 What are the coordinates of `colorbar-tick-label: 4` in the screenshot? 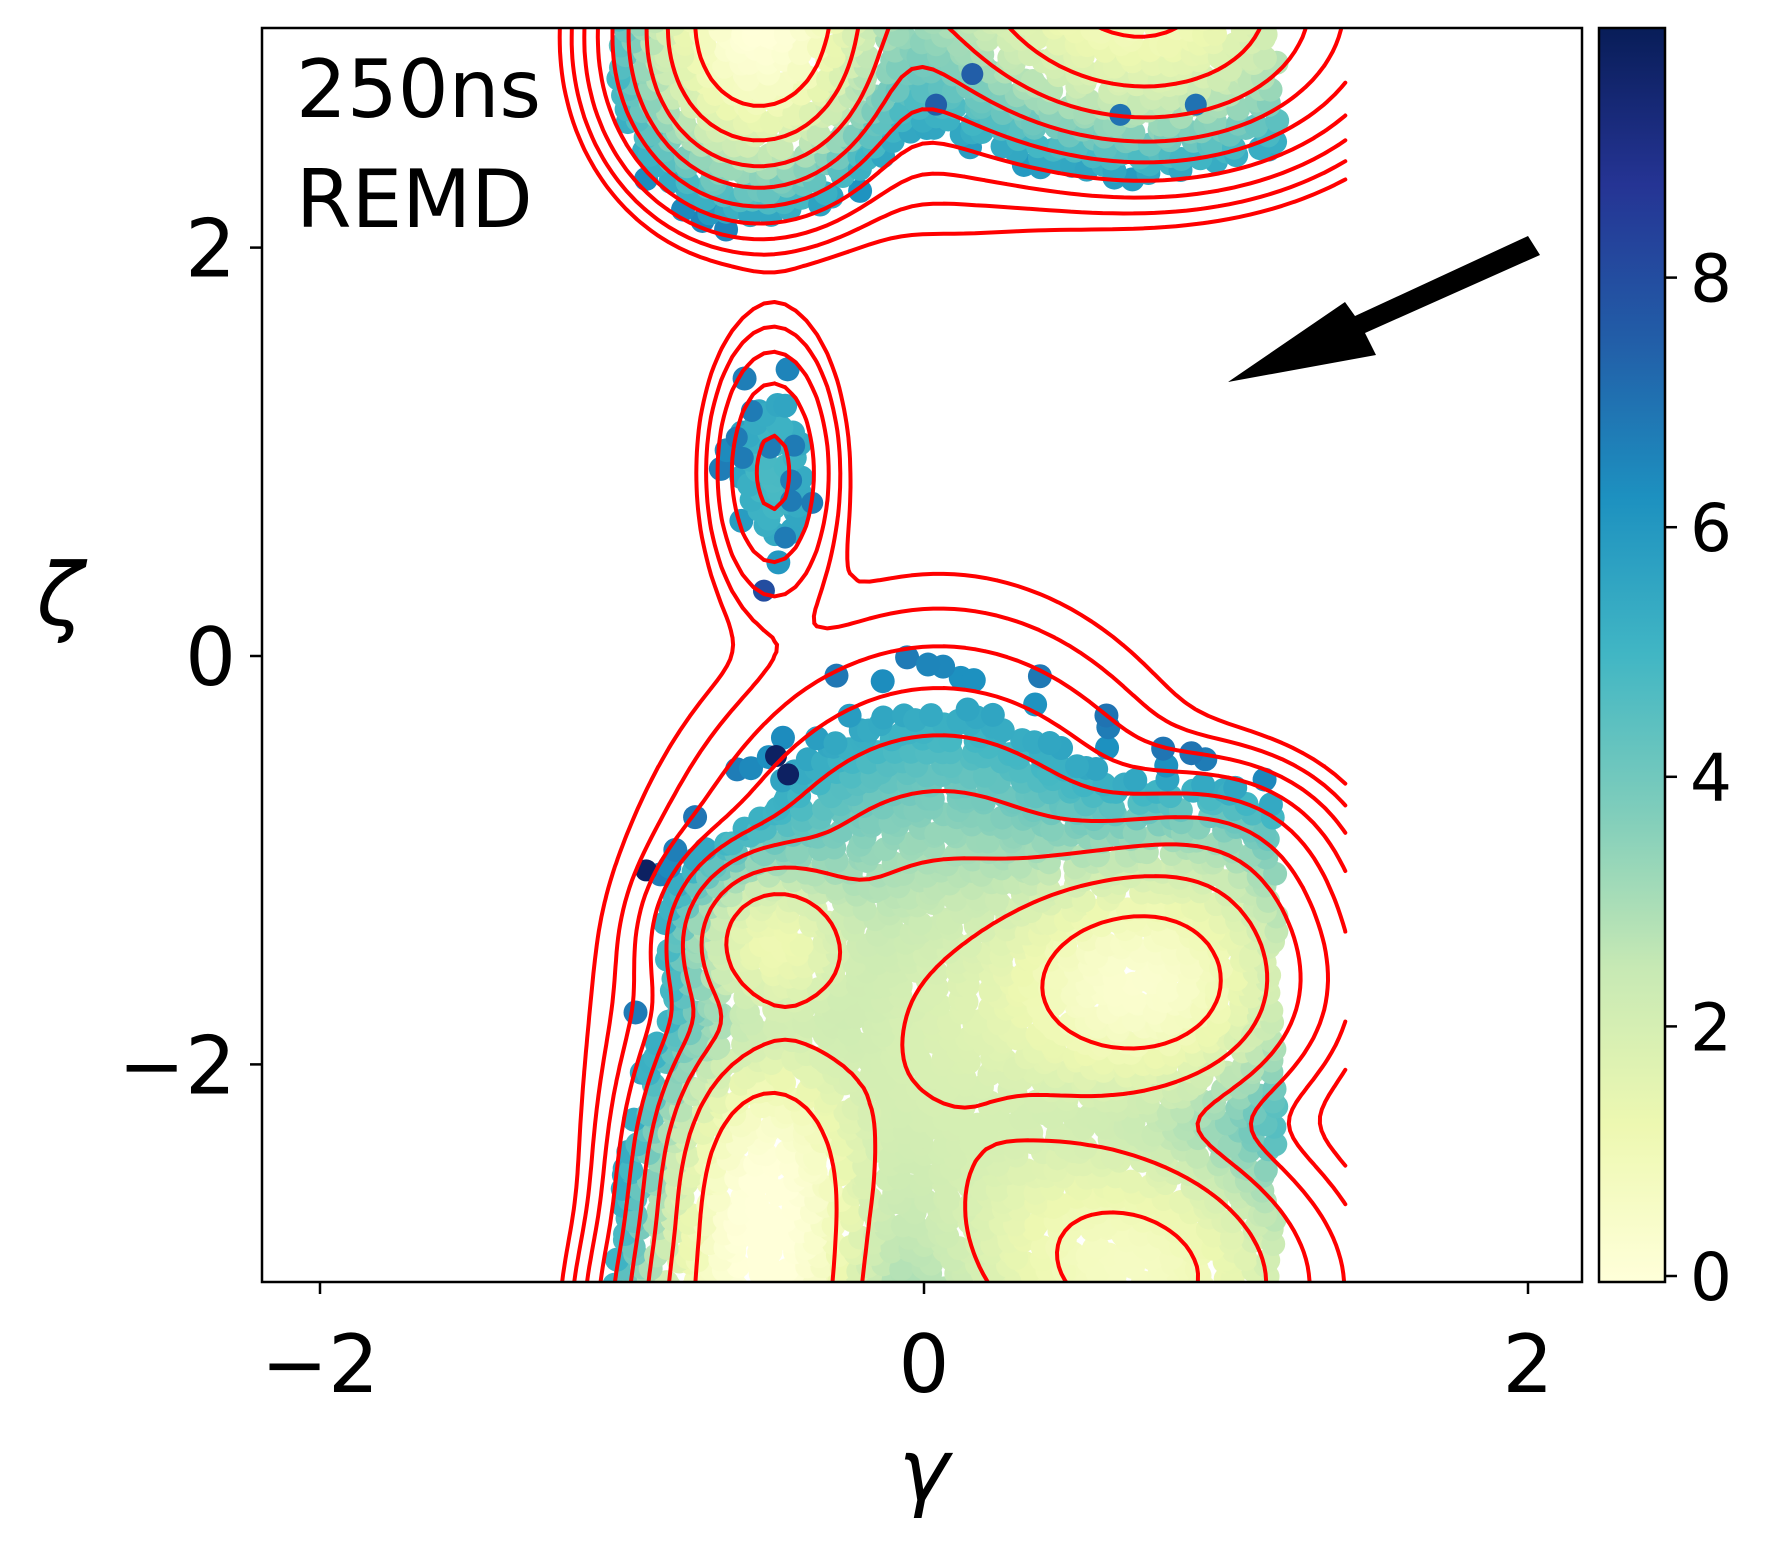 It's located at (1711, 778).